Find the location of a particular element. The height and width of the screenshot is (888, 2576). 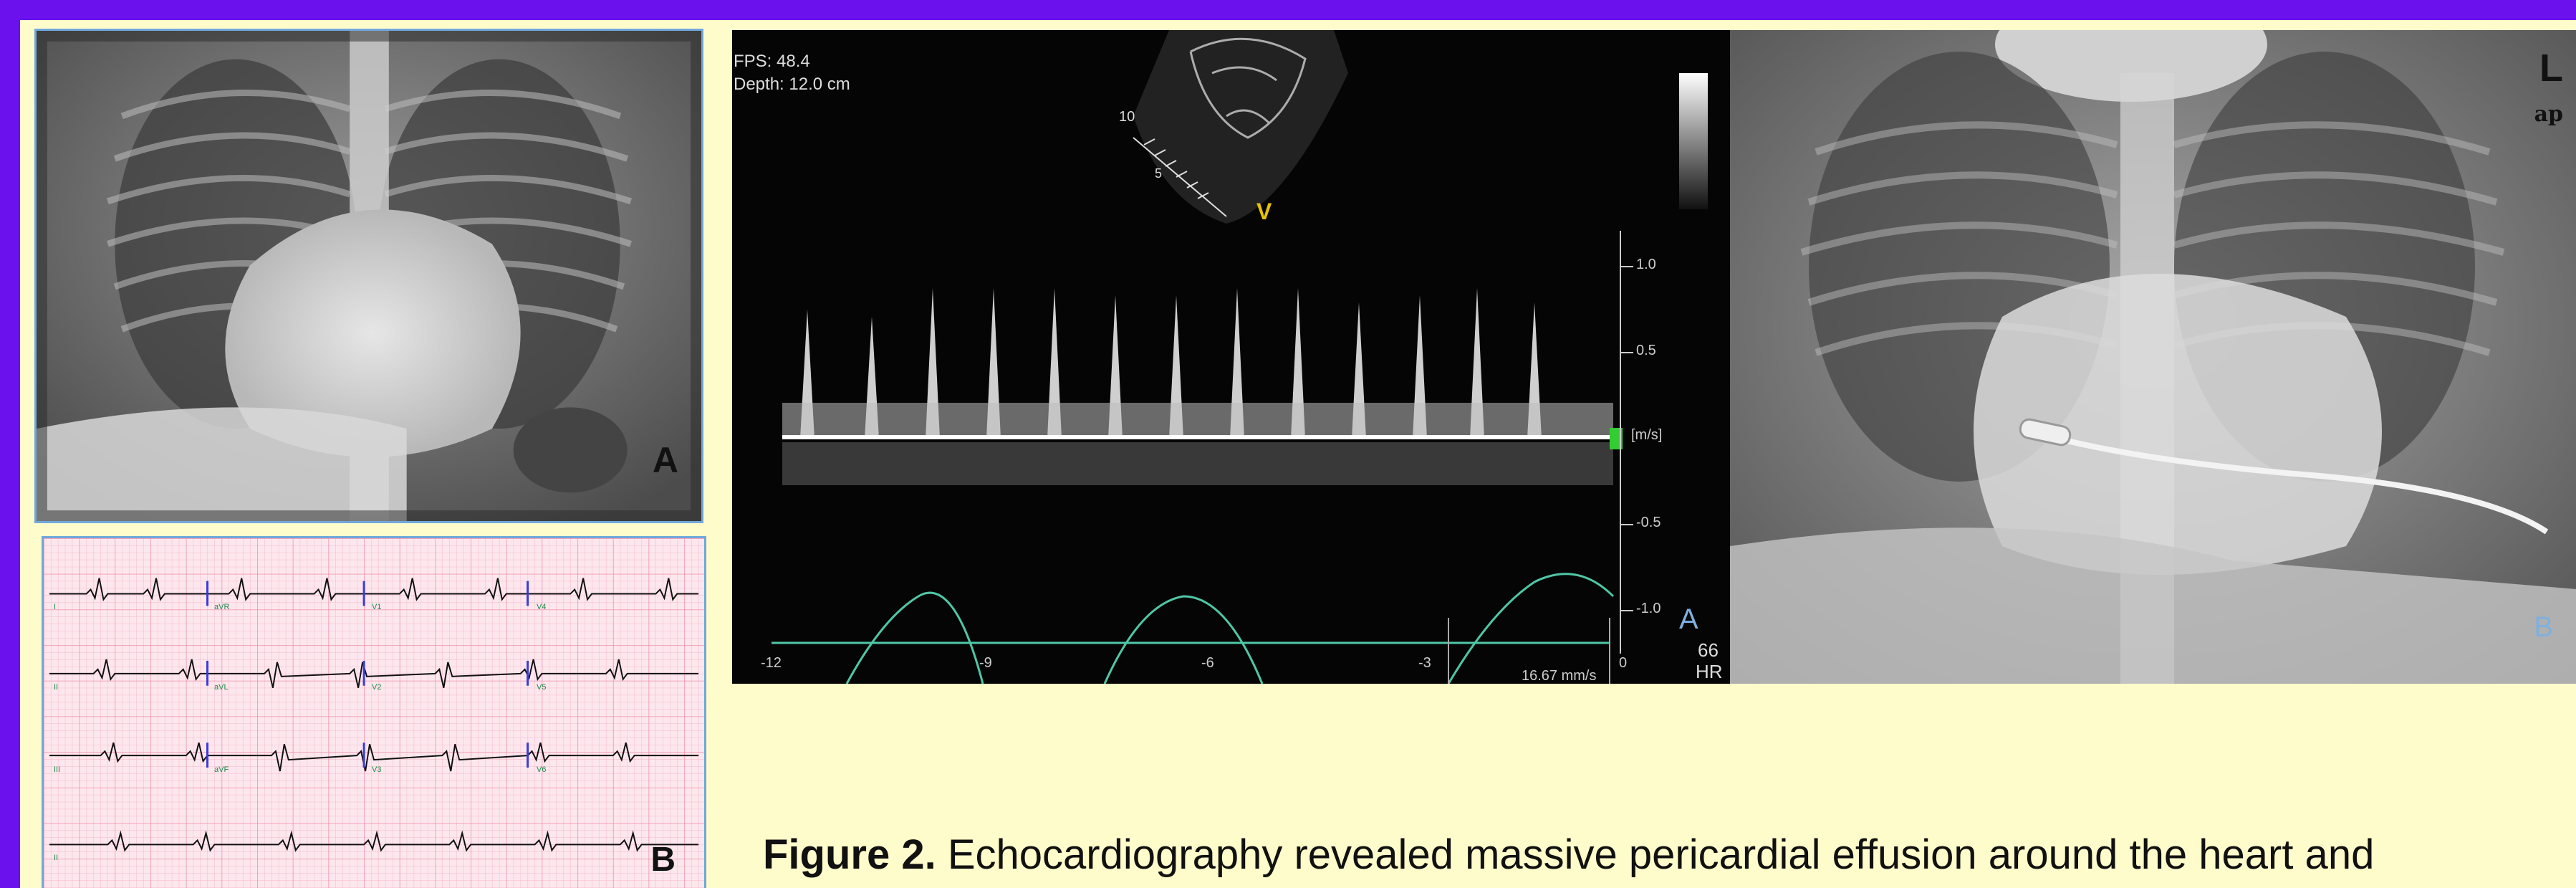

velocity-tick-label: 1.0 is located at coordinates (1646, 264).